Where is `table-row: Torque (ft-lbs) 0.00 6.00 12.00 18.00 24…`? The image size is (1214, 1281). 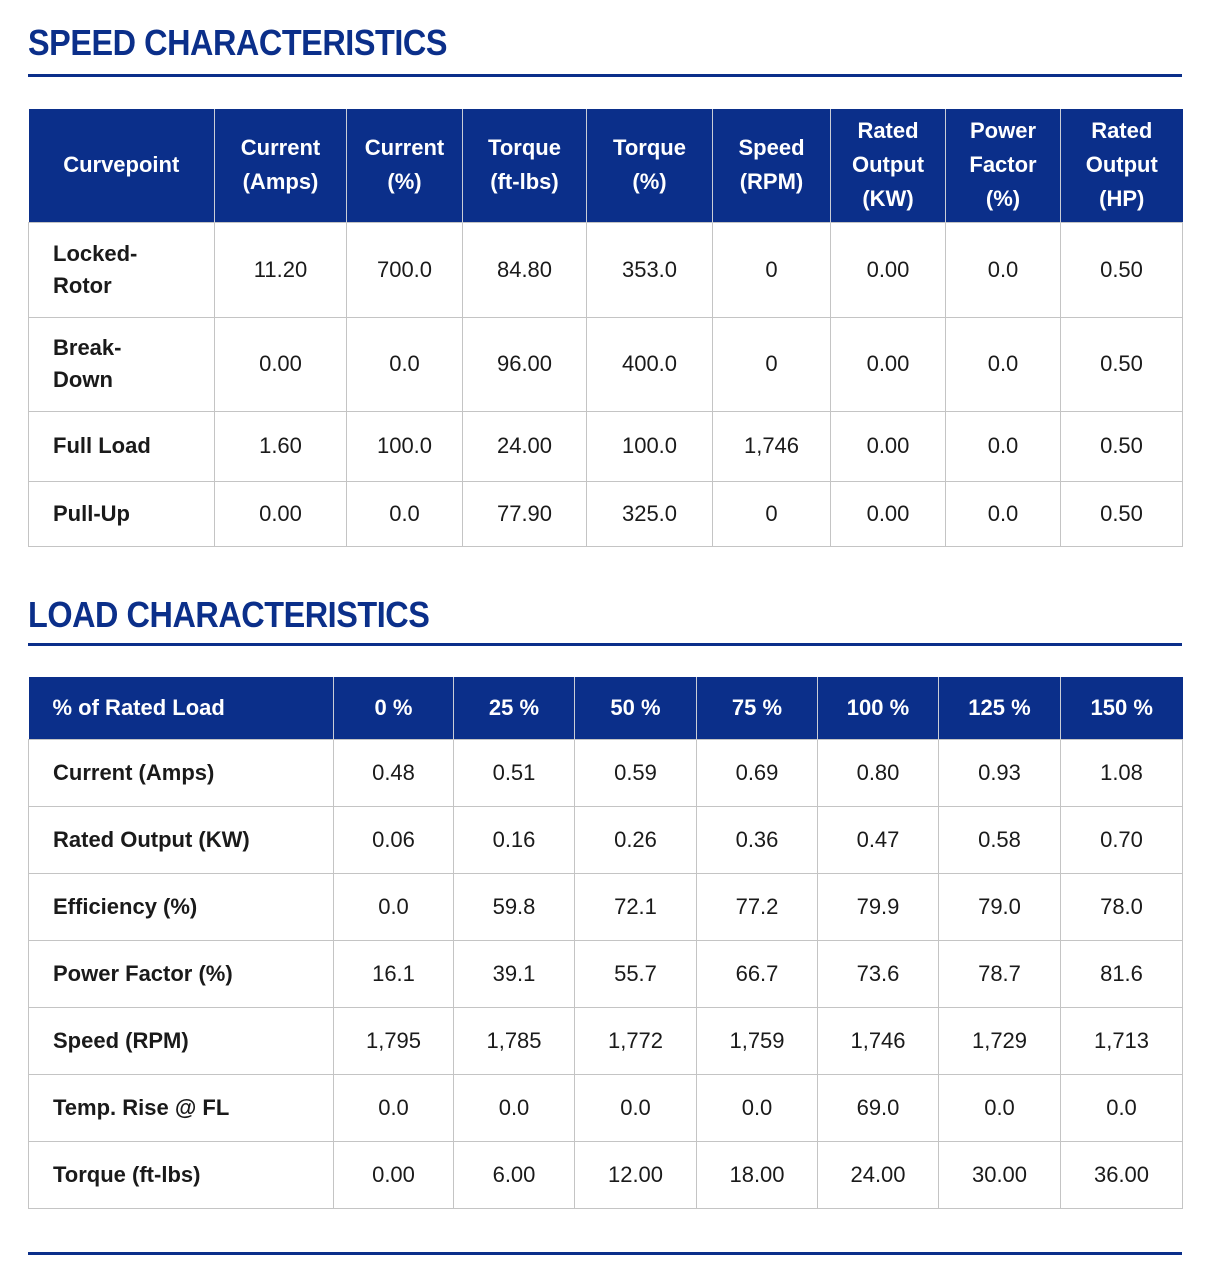
table-row: Torque (ft-lbs) 0.00 6.00 12.00 18.00 24… is located at coordinates (605, 1174).